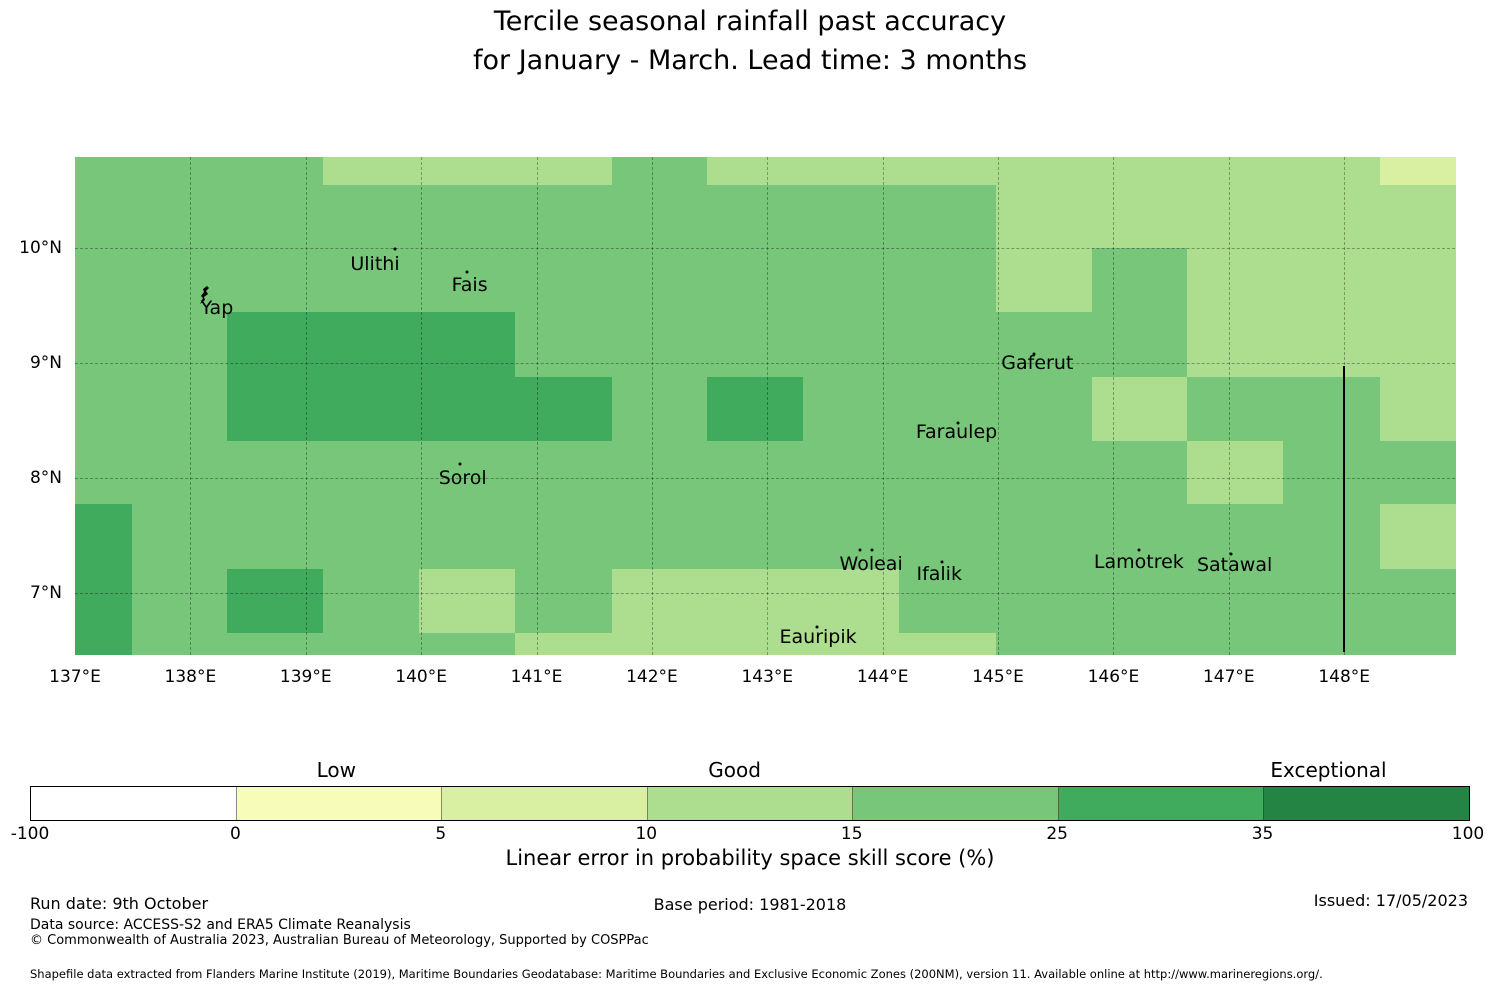 The height and width of the screenshot is (990, 1500). I want to click on x-axis-tick-label: 145°E, so click(998, 677).